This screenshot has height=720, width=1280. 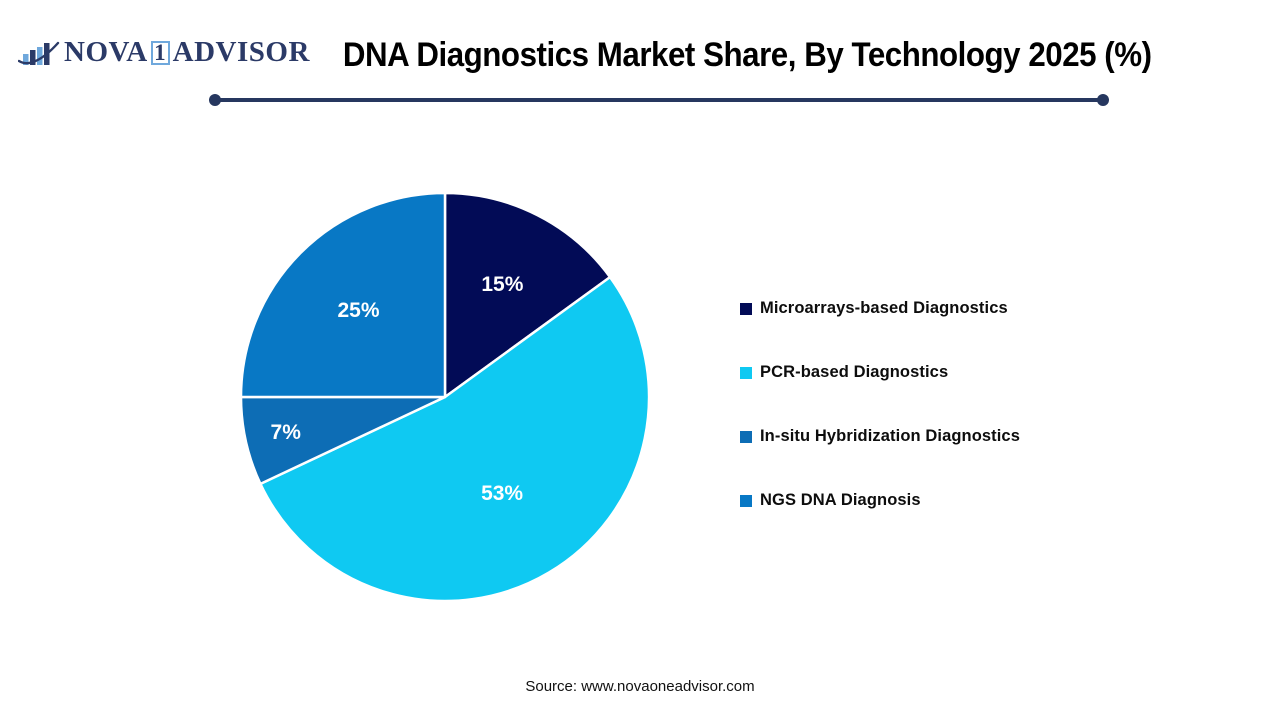 What do you see at coordinates (160, 52) in the screenshot?
I see `logo-boxed-one: 1` at bounding box center [160, 52].